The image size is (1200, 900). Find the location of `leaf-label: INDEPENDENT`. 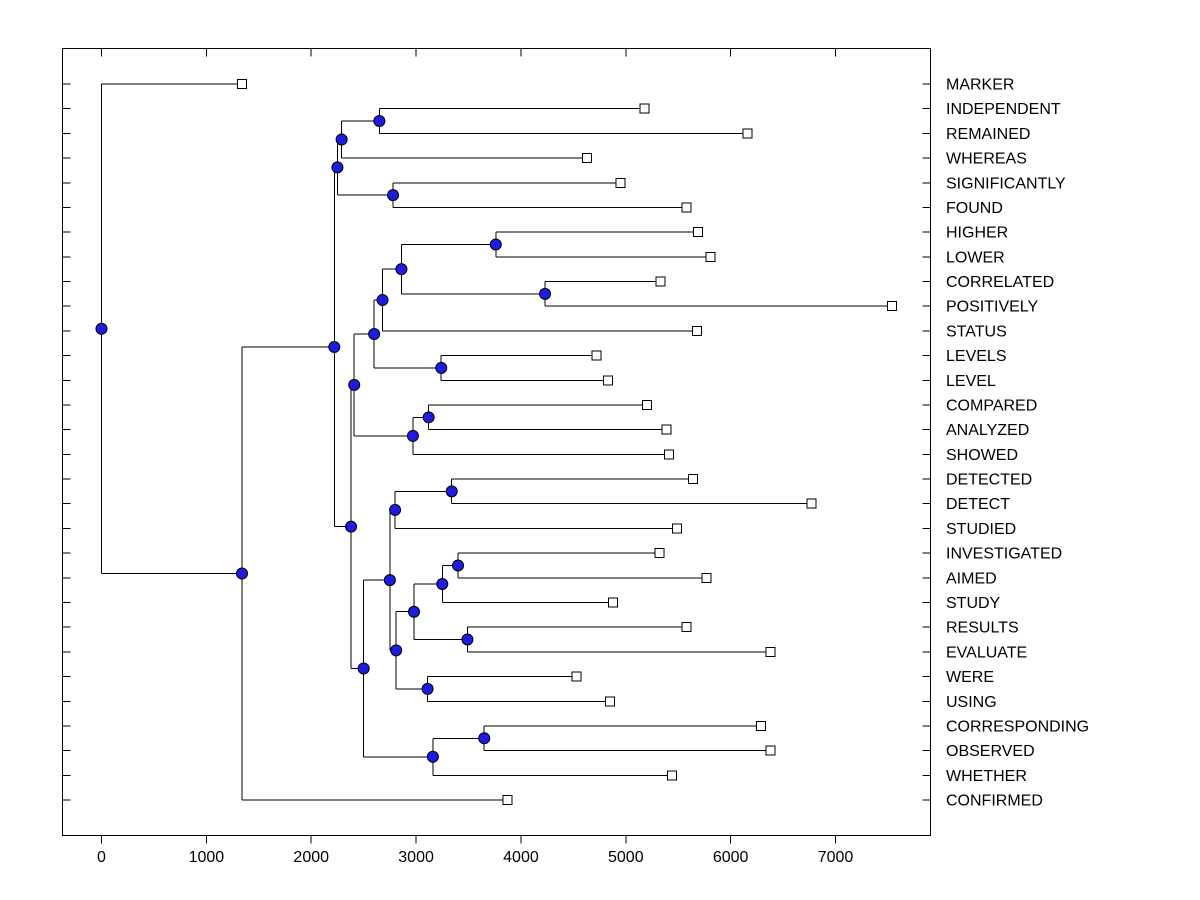

leaf-label: INDEPENDENT is located at coordinates (1003, 109).